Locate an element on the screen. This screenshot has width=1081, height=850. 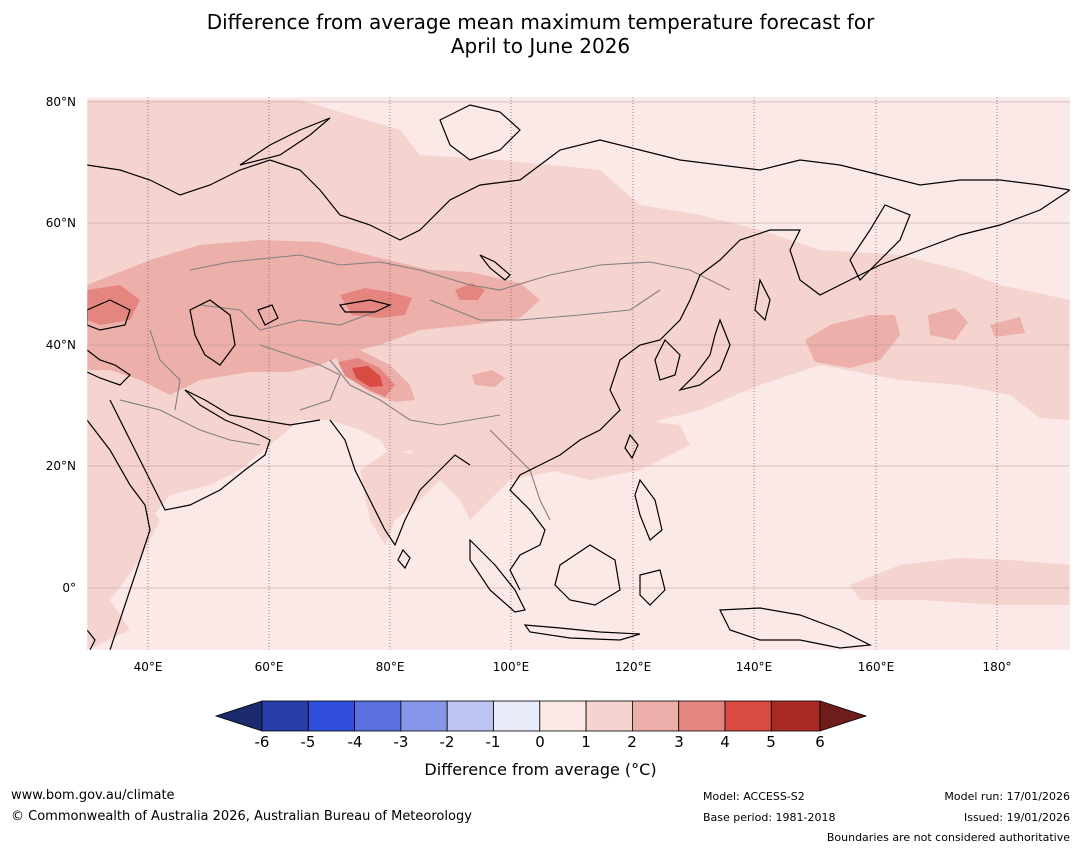
border-afghan-pak is located at coordinates (300, 377).